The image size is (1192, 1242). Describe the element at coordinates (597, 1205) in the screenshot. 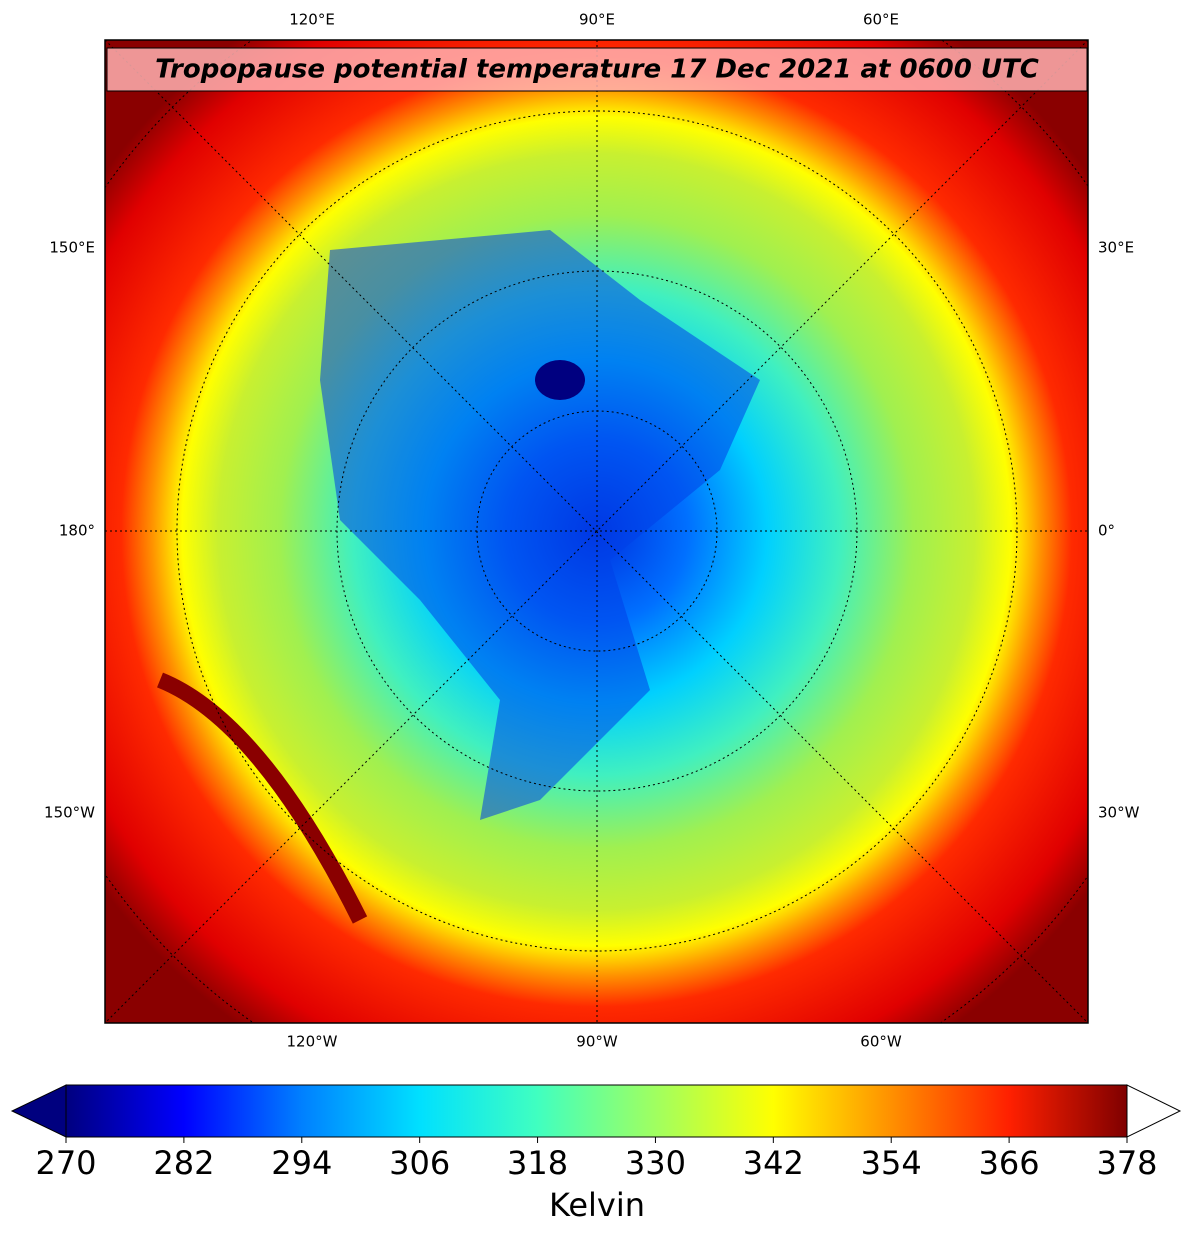

I see `colorbar-label: Kelvin` at that location.